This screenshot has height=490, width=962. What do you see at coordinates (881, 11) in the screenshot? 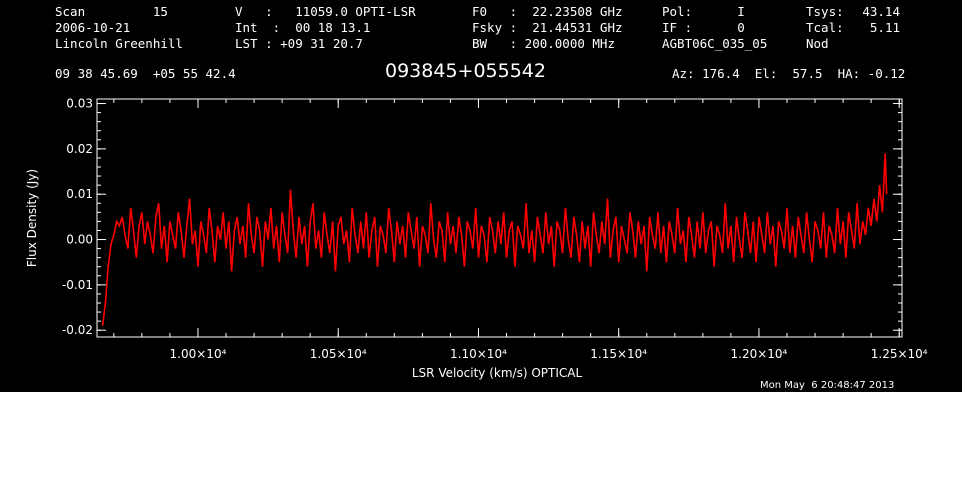
I see `header-tsys-value: 43.14` at bounding box center [881, 11].